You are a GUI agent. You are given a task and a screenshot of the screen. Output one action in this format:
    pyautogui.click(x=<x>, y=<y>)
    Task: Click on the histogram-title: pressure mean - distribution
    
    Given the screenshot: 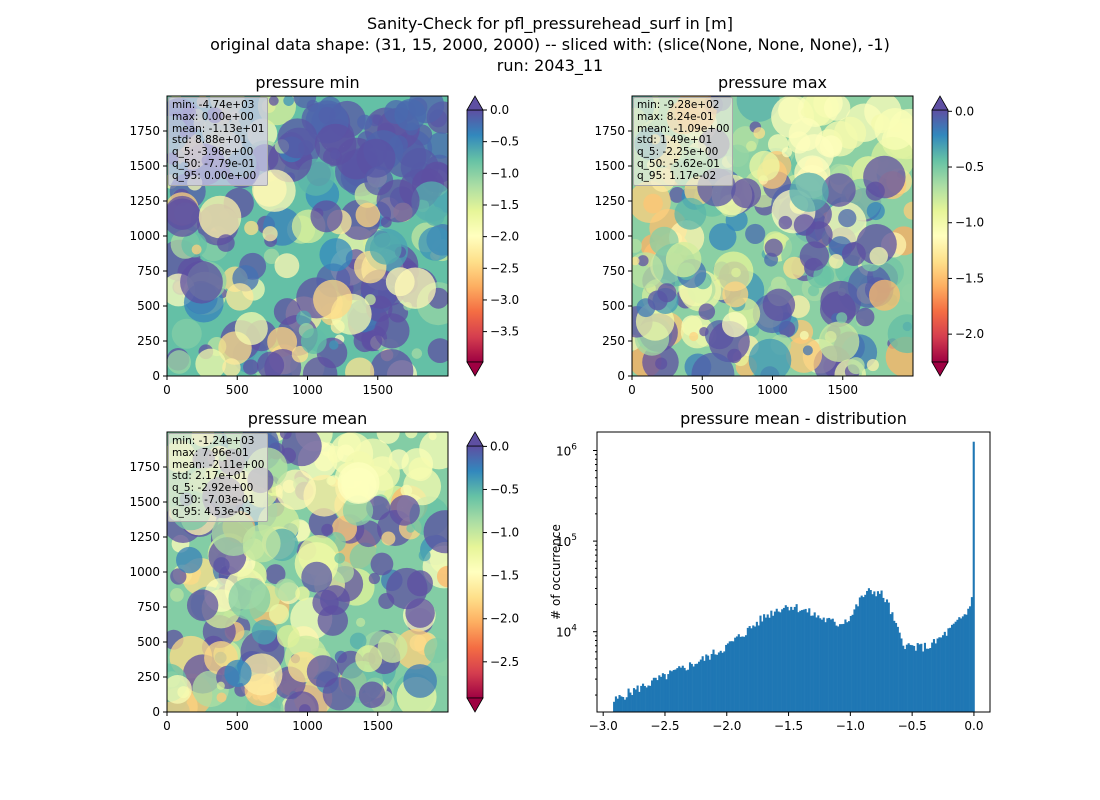 What is the action you would take?
    pyautogui.click(x=793, y=418)
    